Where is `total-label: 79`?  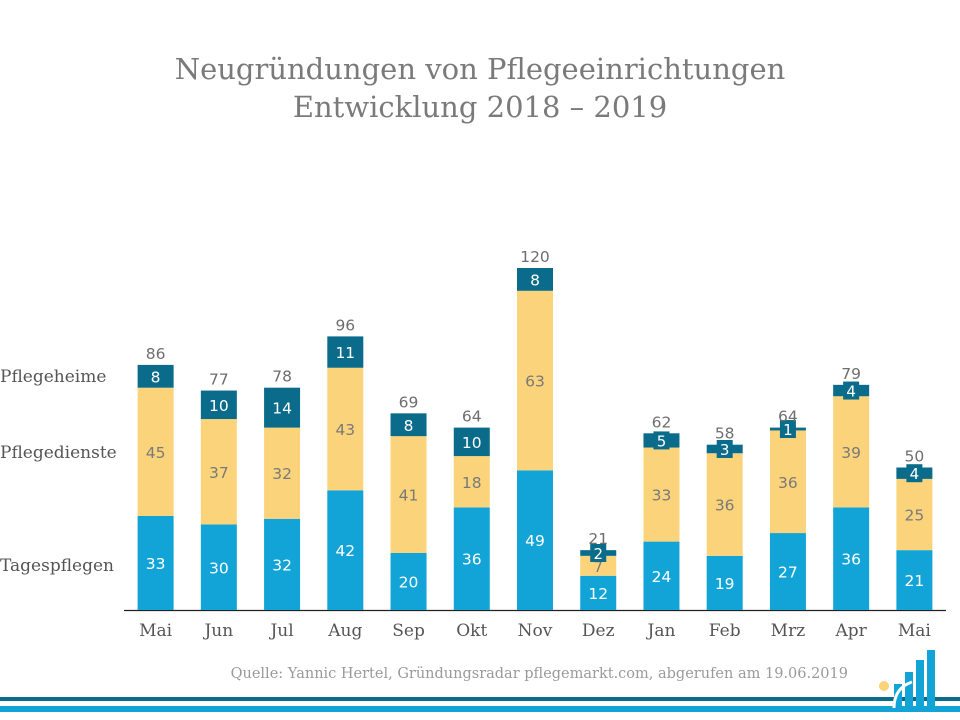 total-label: 79 is located at coordinates (851, 374).